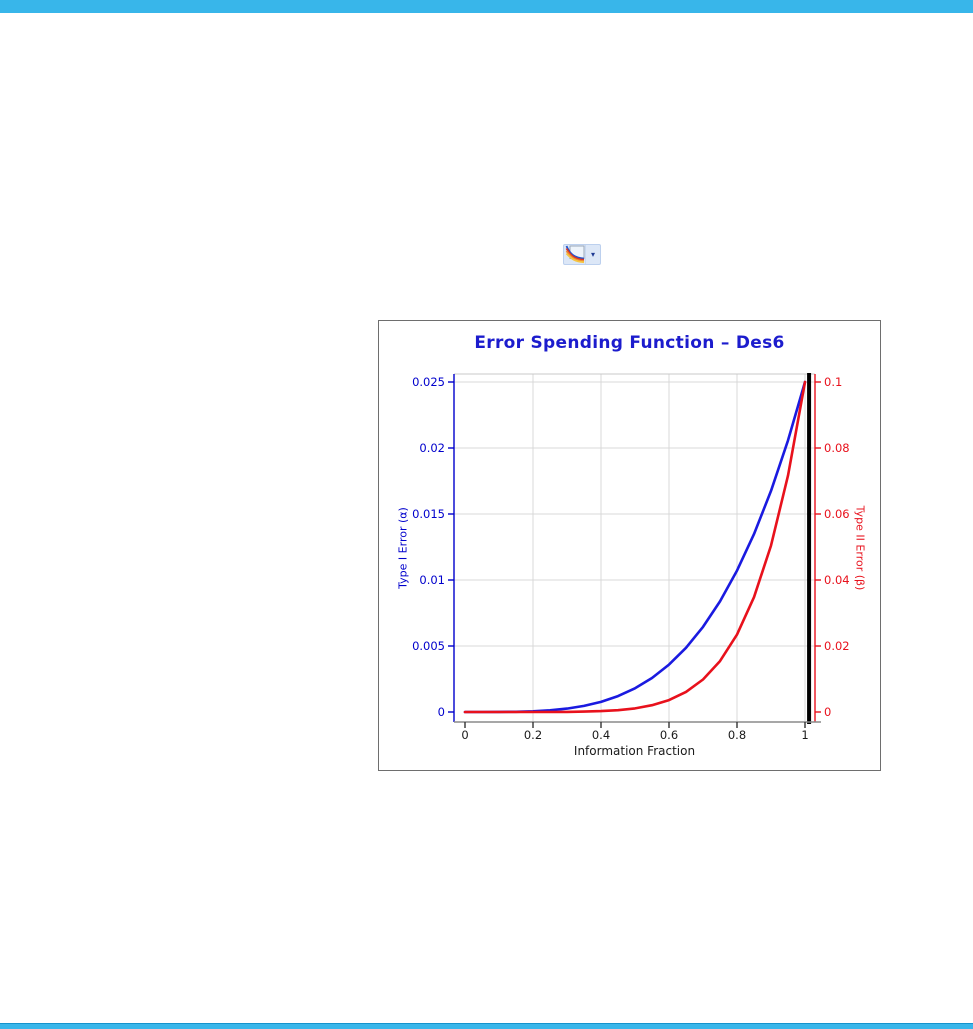 This screenshot has height=1029, width=973. Describe the element at coordinates (601, 735) in the screenshot. I see `x-axis-tick-label: 0.4` at that location.